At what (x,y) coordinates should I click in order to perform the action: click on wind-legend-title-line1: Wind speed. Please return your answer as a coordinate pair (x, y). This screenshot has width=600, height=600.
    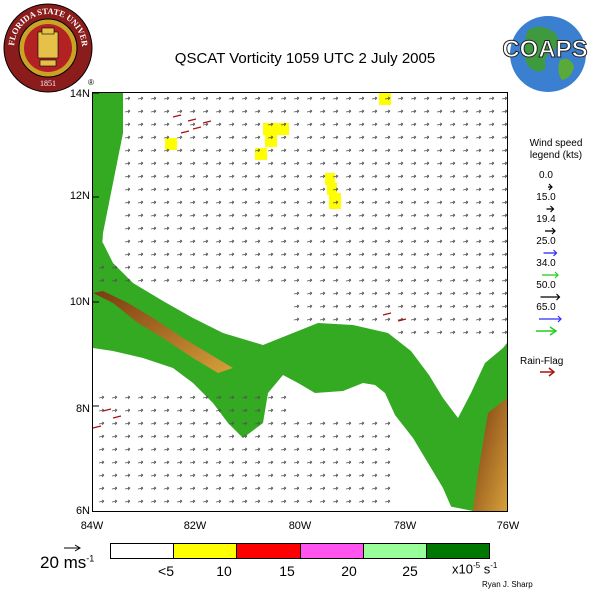
    Looking at the image, I should click on (556, 143).